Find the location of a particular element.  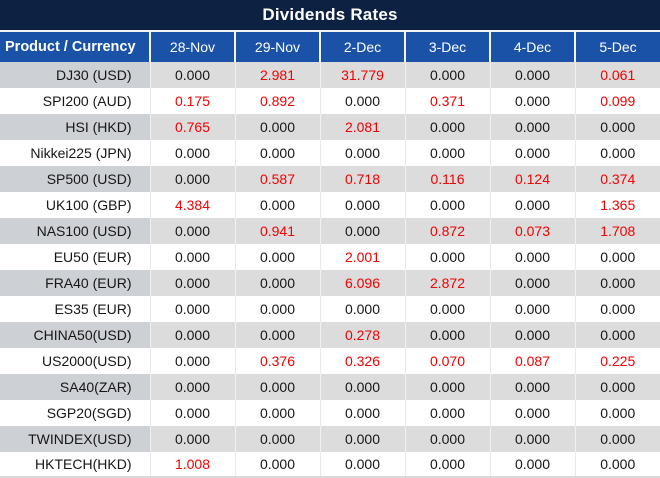

date-column-header: 28-Nov is located at coordinates (192, 47).